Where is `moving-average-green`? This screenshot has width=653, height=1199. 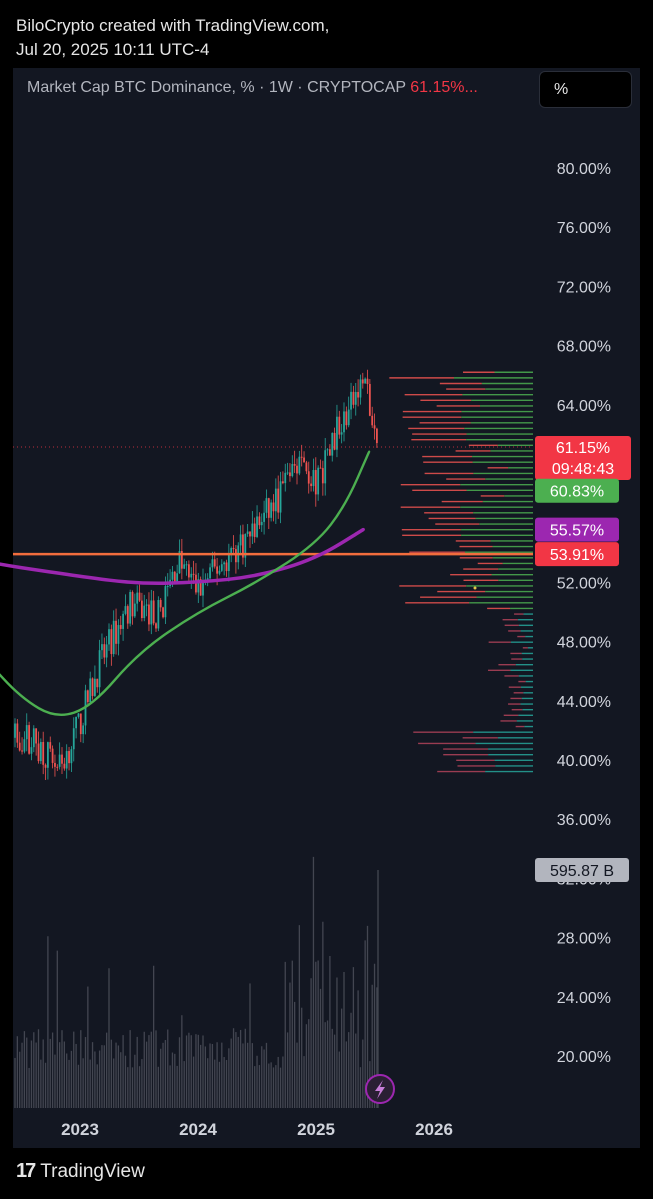
moving-average-green is located at coordinates (185, 583).